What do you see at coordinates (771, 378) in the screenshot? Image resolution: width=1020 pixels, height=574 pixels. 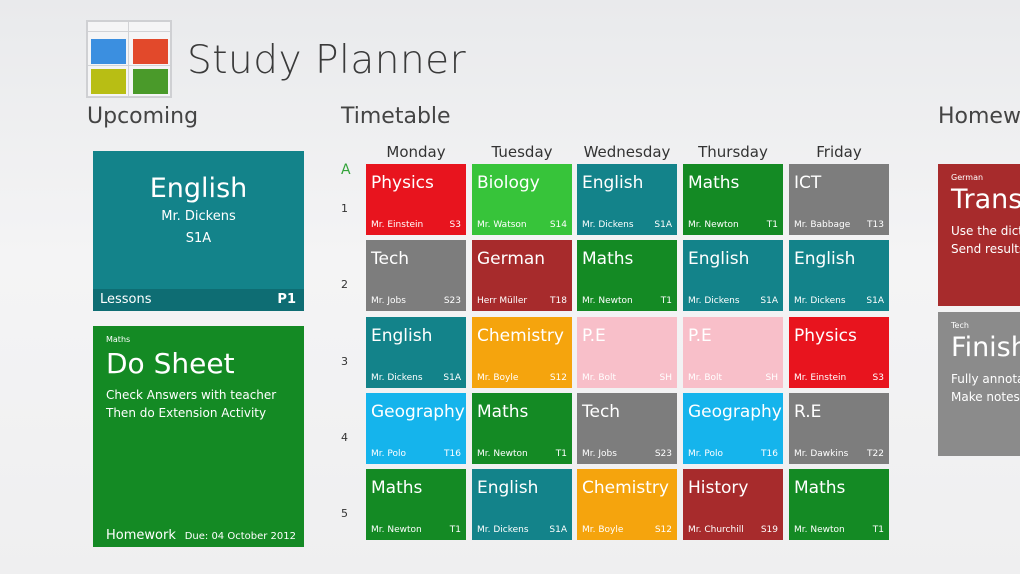 I see `cell-room: SH` at bounding box center [771, 378].